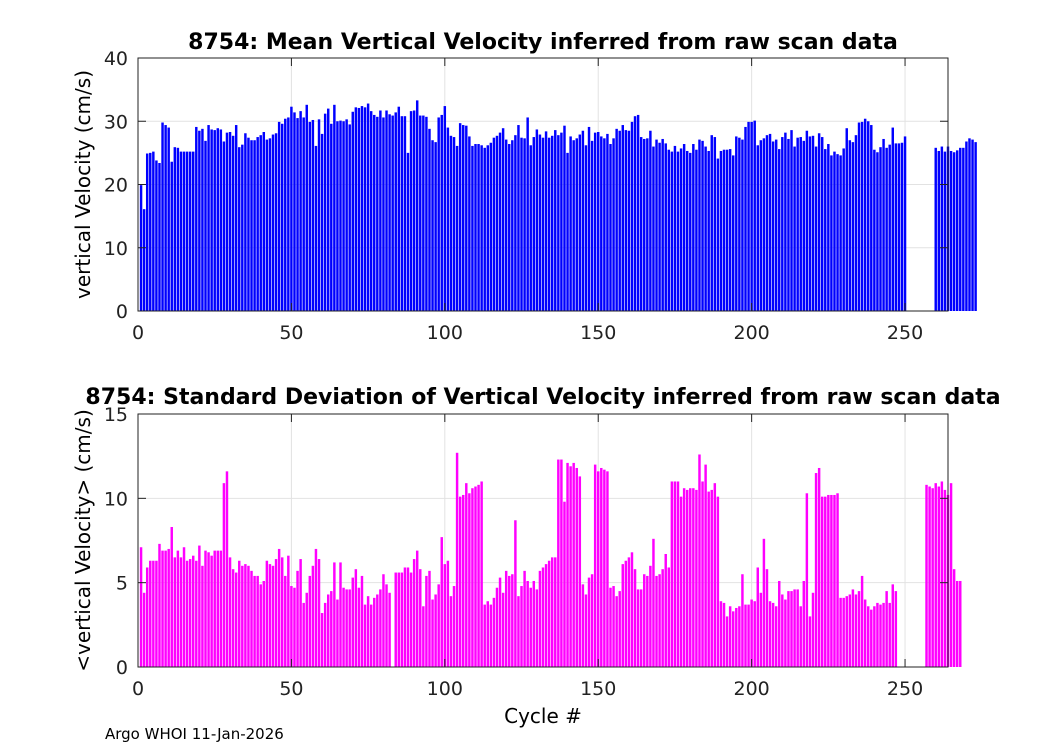  Describe the element at coordinates (122, 312) in the screenshot. I see `y-tick-label: 0` at that location.